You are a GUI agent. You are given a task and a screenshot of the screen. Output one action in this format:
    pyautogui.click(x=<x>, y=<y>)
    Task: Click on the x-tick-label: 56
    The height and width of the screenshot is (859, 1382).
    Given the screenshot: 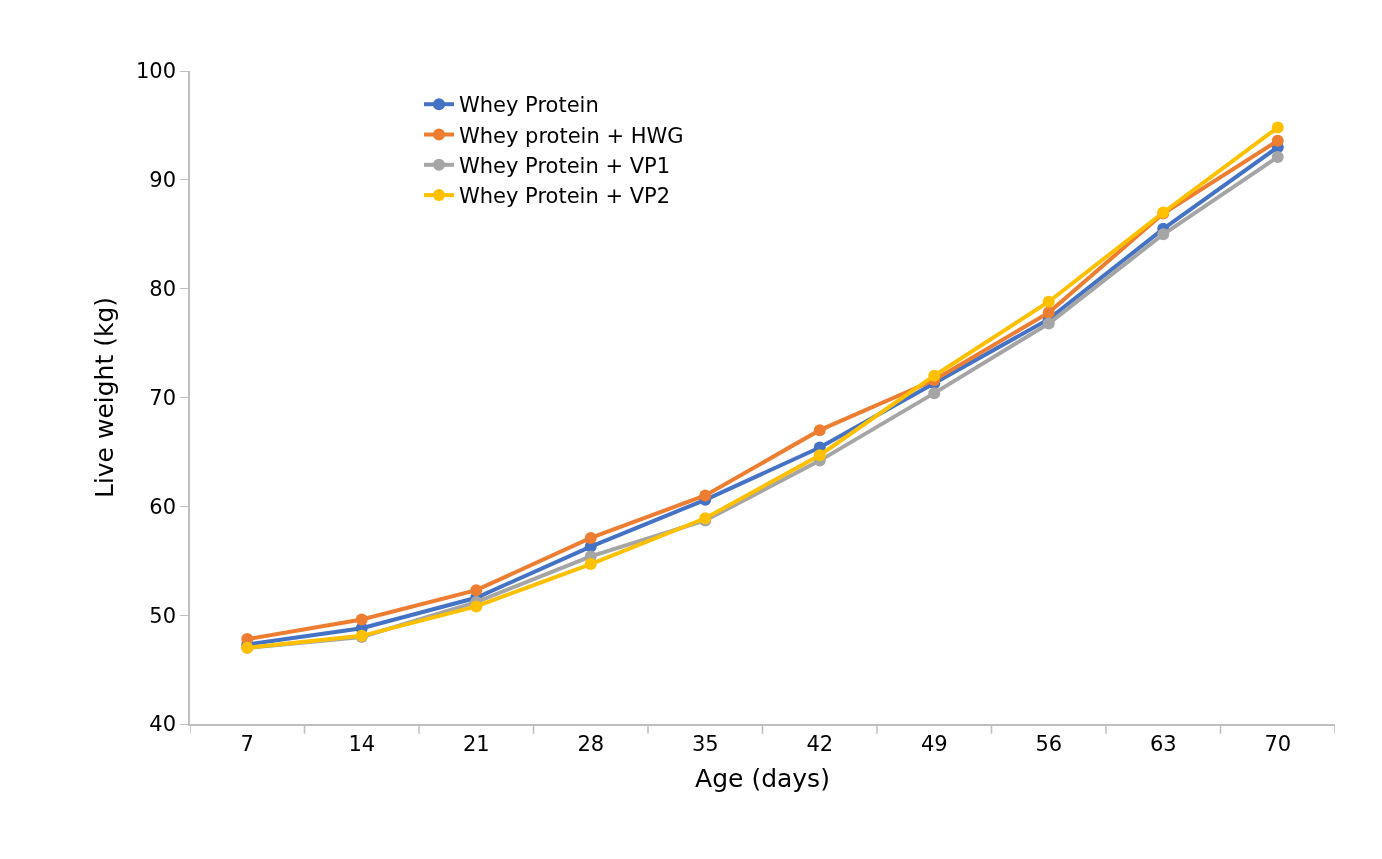 What is the action you would take?
    pyautogui.click(x=1049, y=743)
    